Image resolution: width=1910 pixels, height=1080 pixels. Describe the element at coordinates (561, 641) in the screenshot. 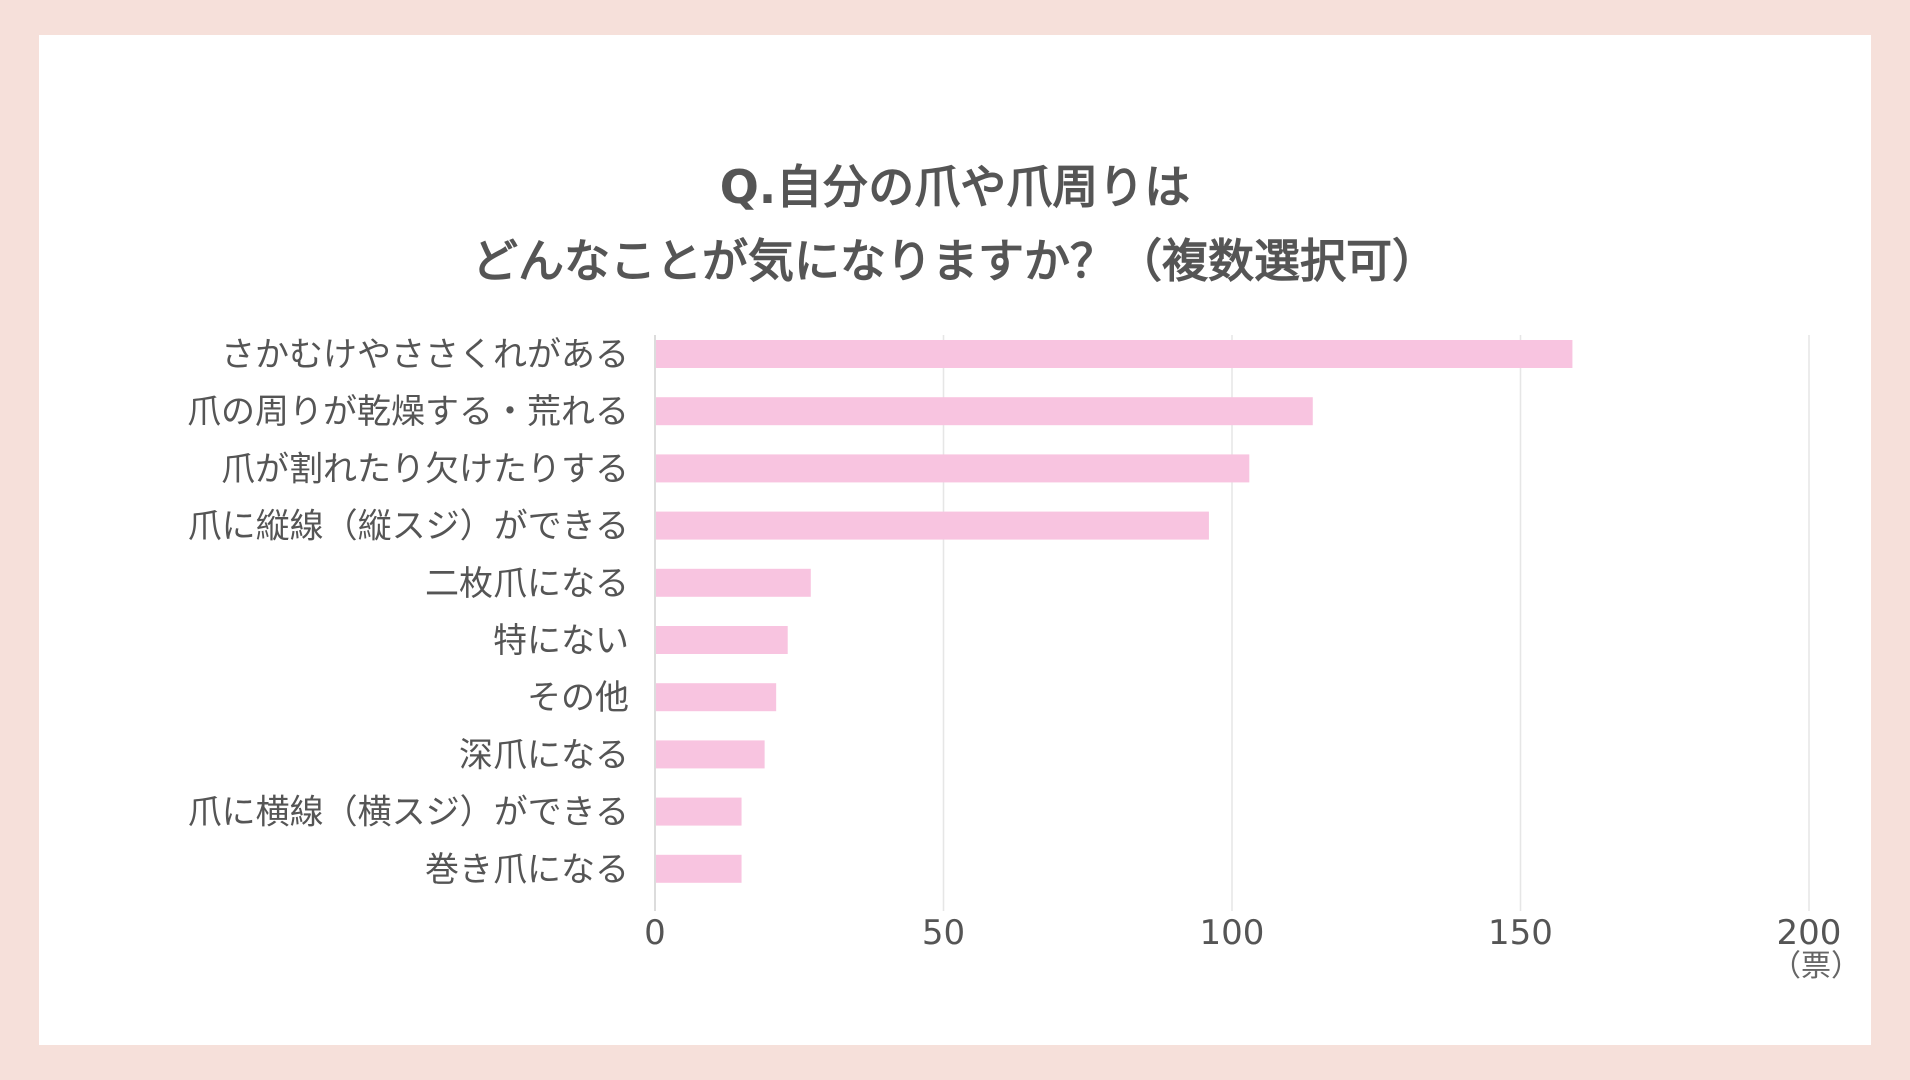

I see `category-label: 特にない` at that location.